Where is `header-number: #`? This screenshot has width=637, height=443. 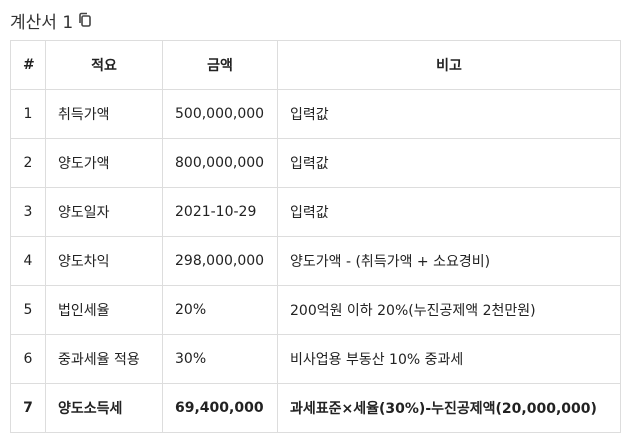
header-number: # is located at coordinates (28, 65).